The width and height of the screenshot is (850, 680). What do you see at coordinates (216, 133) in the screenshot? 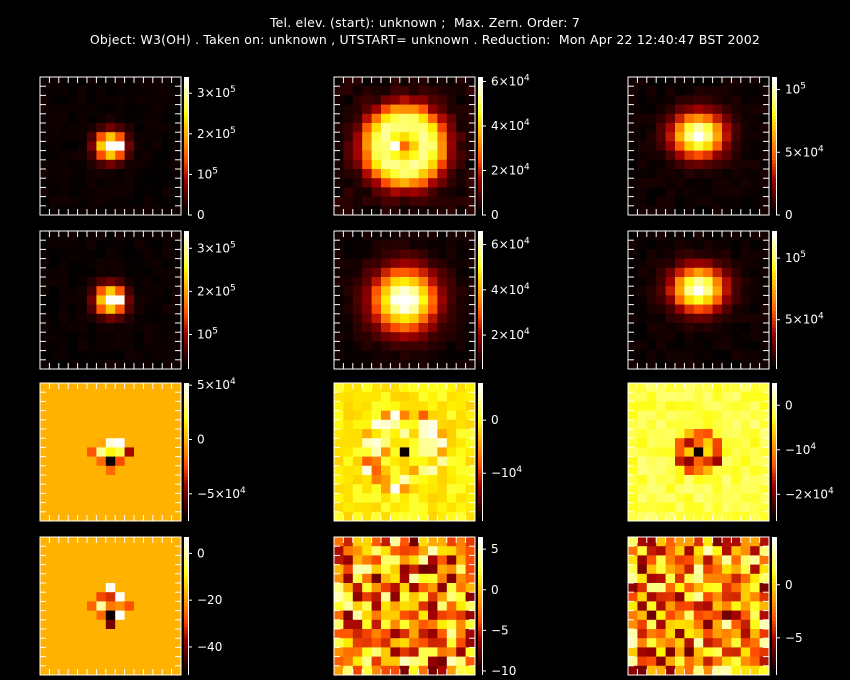
I see `colorbar-tick-label: 2×105` at bounding box center [216, 133].